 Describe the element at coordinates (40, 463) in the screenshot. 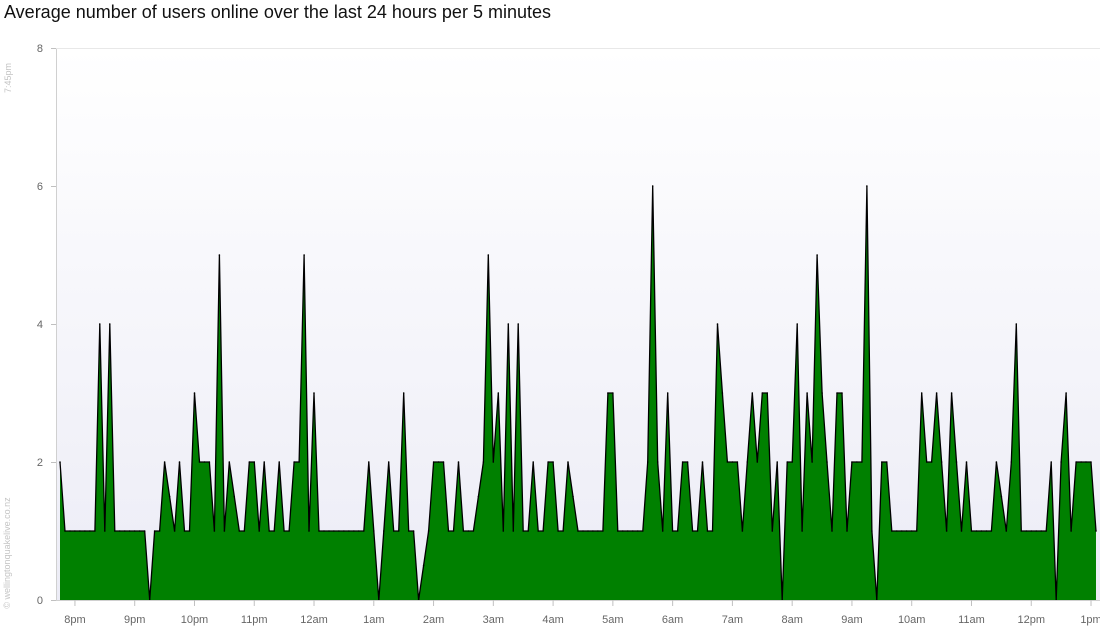

I see `y-tick-label: 2` at that location.